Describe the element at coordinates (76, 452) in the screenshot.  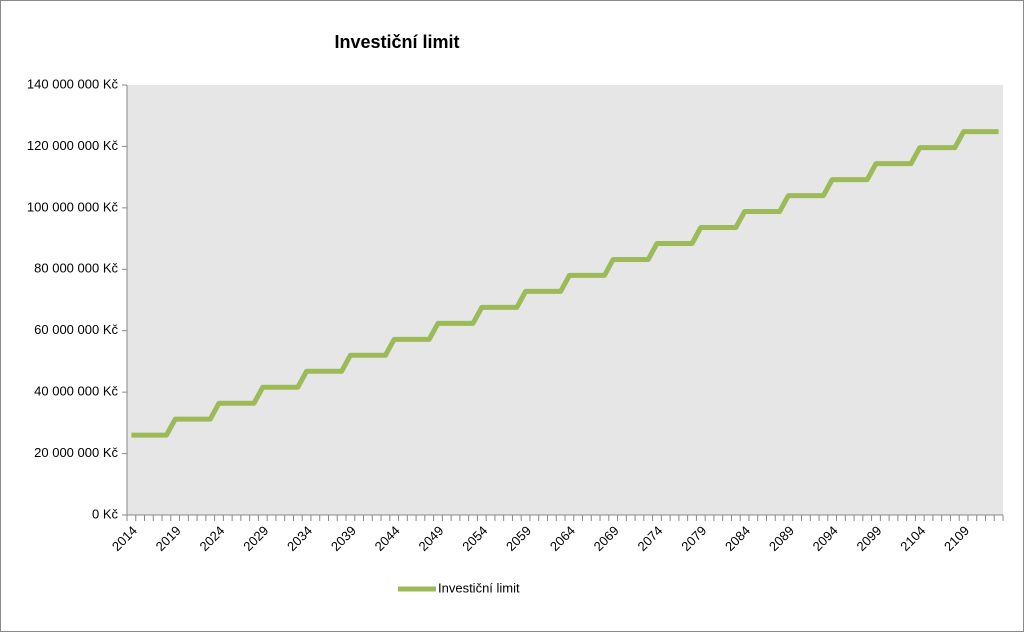
I see `y-tick-label: 20 000 000 Kč` at that location.